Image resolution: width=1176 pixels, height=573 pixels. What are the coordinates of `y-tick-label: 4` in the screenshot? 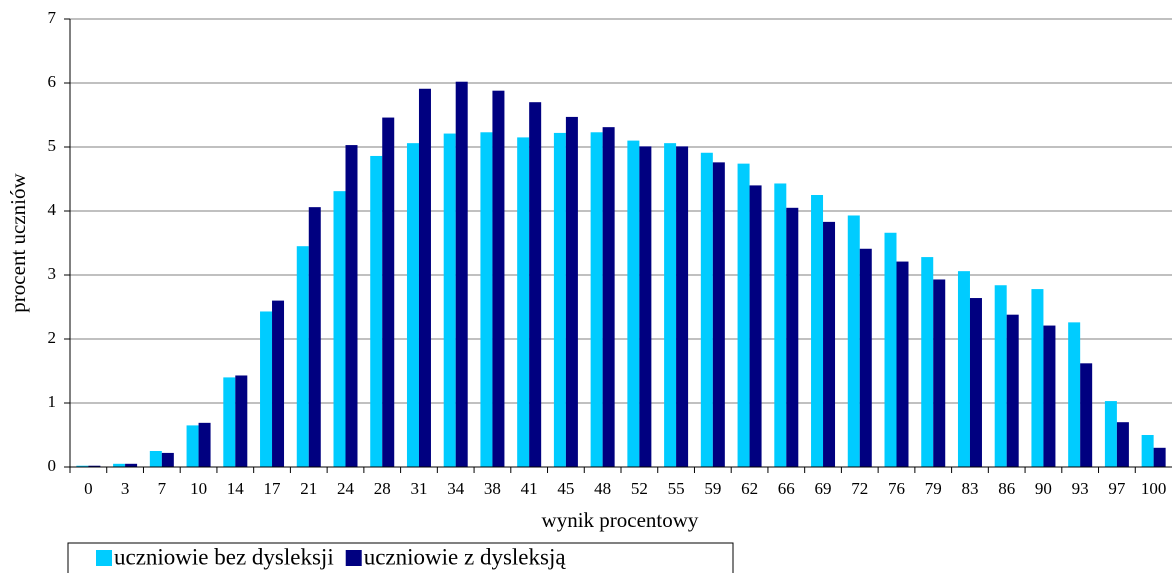 It's located at (52, 209).